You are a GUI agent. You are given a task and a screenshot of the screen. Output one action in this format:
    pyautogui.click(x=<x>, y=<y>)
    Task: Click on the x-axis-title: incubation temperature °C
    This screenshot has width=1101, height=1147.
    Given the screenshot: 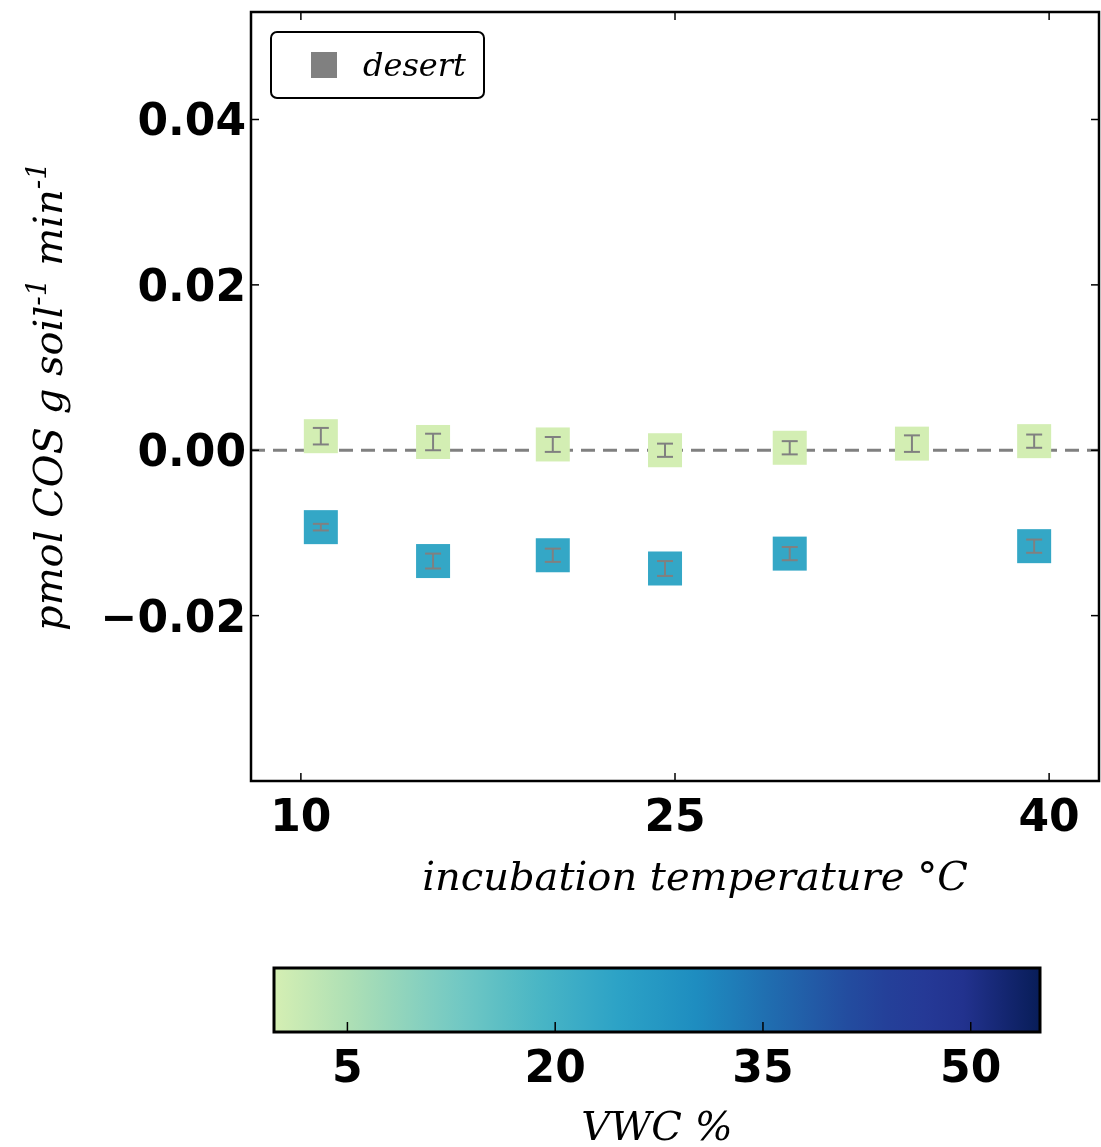 What is the action you would take?
    pyautogui.click(x=695, y=876)
    